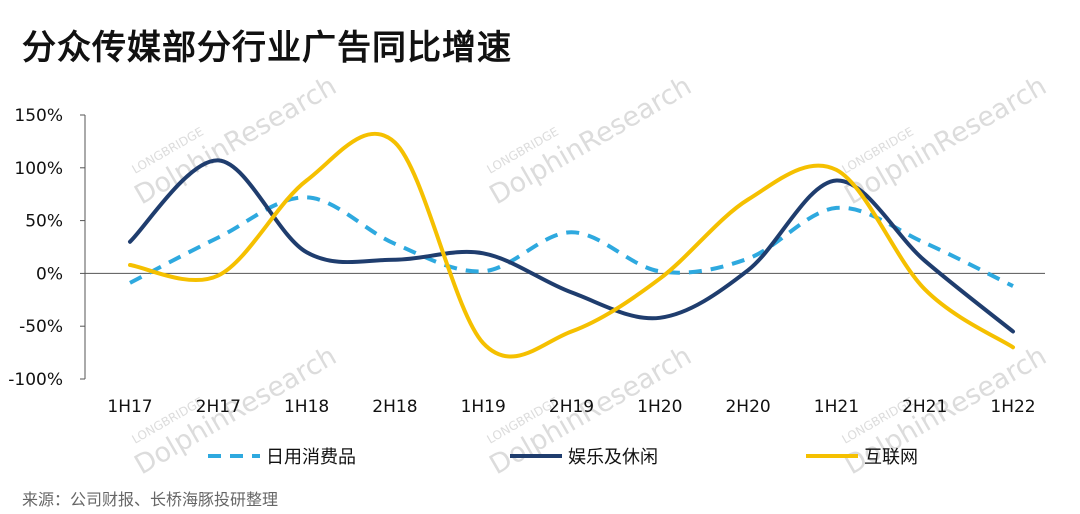  I want to click on legend-label: 互联网, so click(891, 457).